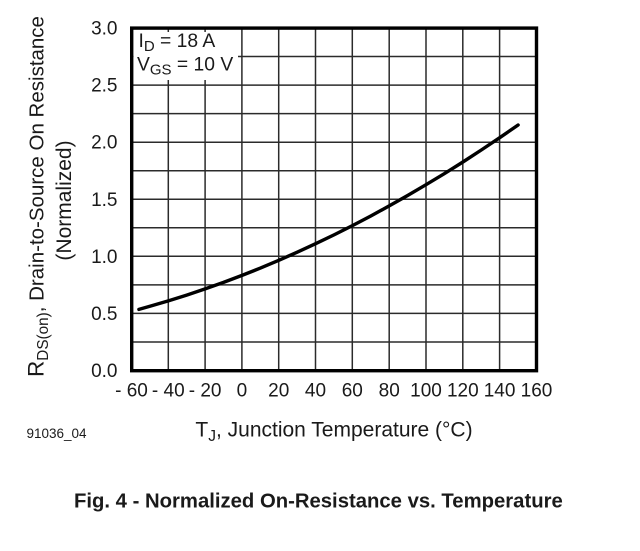 The height and width of the screenshot is (551, 640). What do you see at coordinates (104, 314) in the screenshot?
I see `svg-text: 0.5` at bounding box center [104, 314].